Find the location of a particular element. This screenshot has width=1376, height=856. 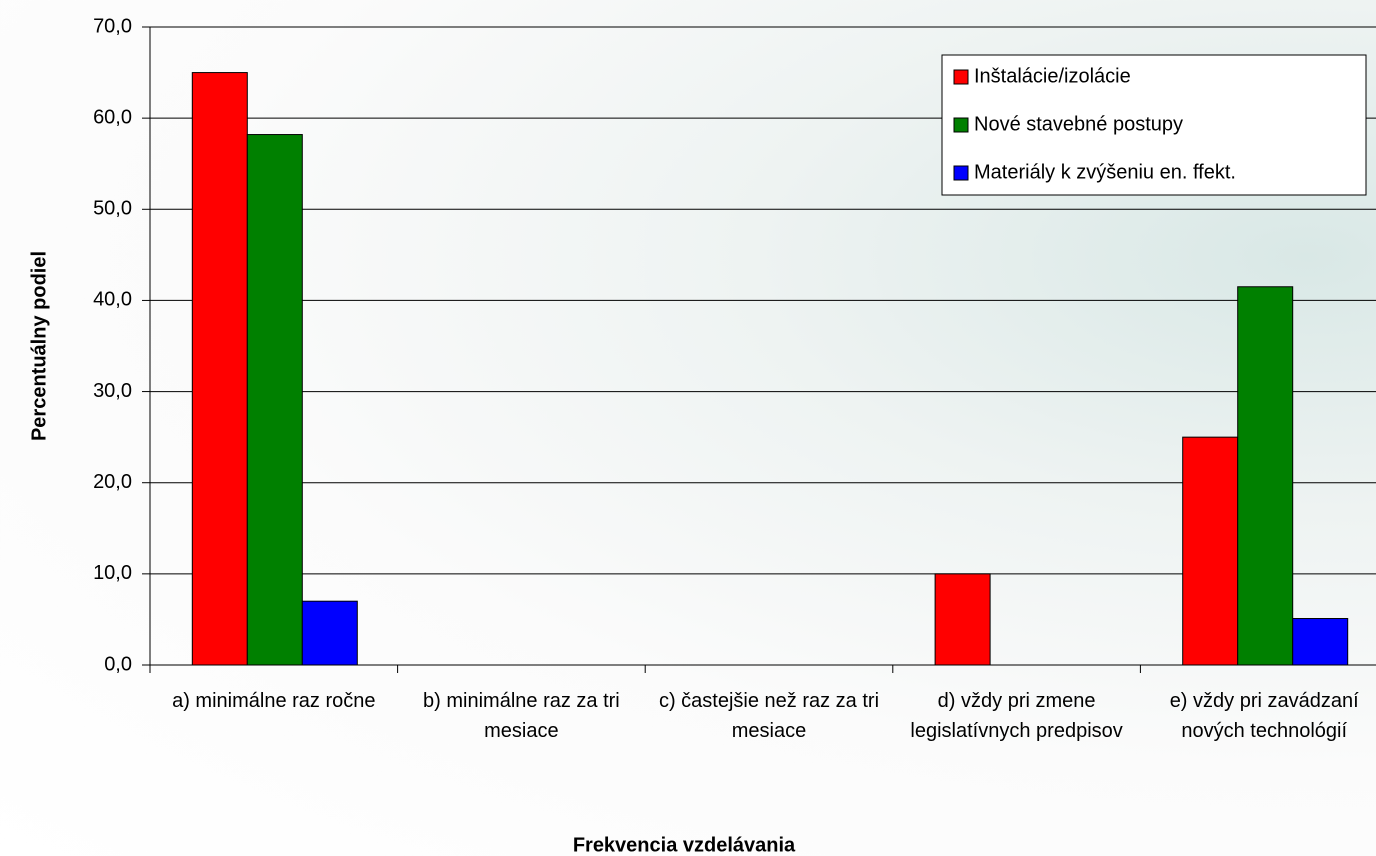

x-tick-label: c) častejšie než raz za tri mesiace is located at coordinates (769, 716).